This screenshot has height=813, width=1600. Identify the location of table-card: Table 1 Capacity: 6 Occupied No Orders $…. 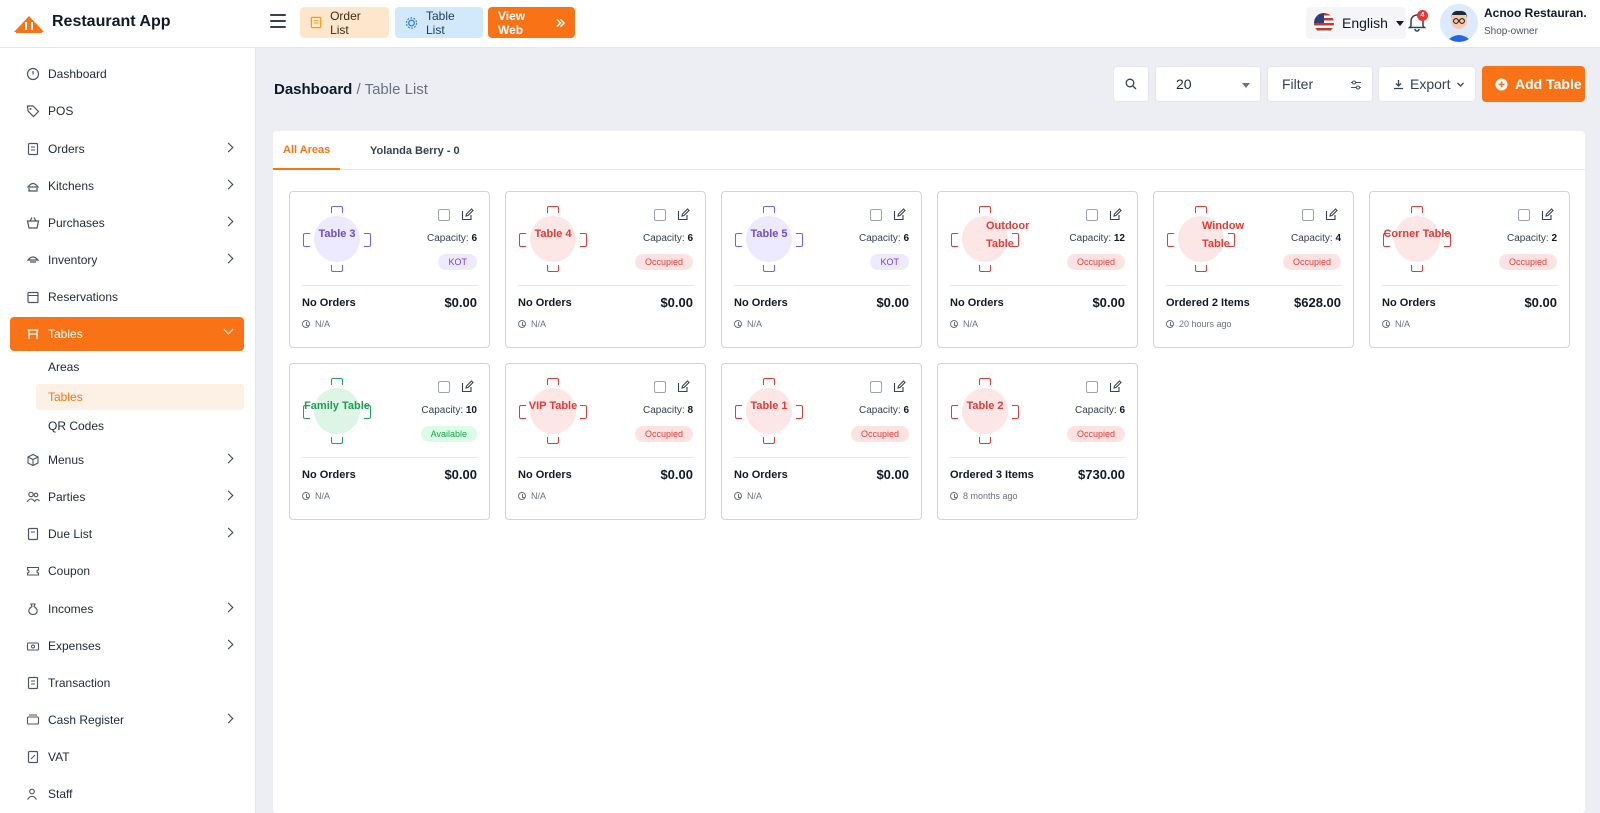
(821, 441).